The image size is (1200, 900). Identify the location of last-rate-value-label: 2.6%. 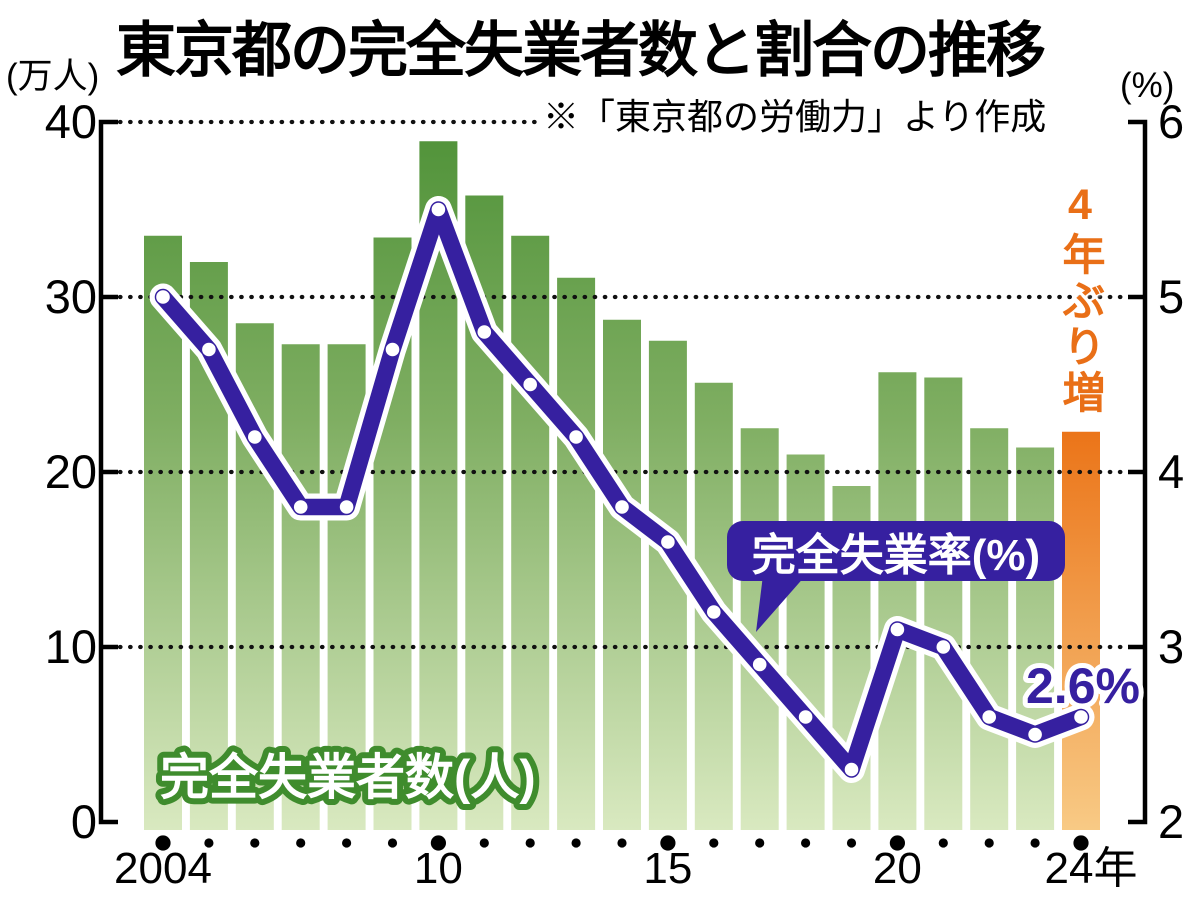
(1083, 686).